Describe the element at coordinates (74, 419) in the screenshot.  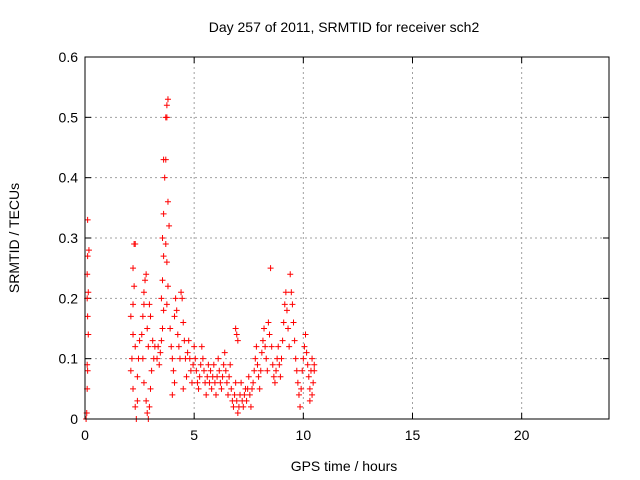
I see `y-tick-label: 0` at that location.